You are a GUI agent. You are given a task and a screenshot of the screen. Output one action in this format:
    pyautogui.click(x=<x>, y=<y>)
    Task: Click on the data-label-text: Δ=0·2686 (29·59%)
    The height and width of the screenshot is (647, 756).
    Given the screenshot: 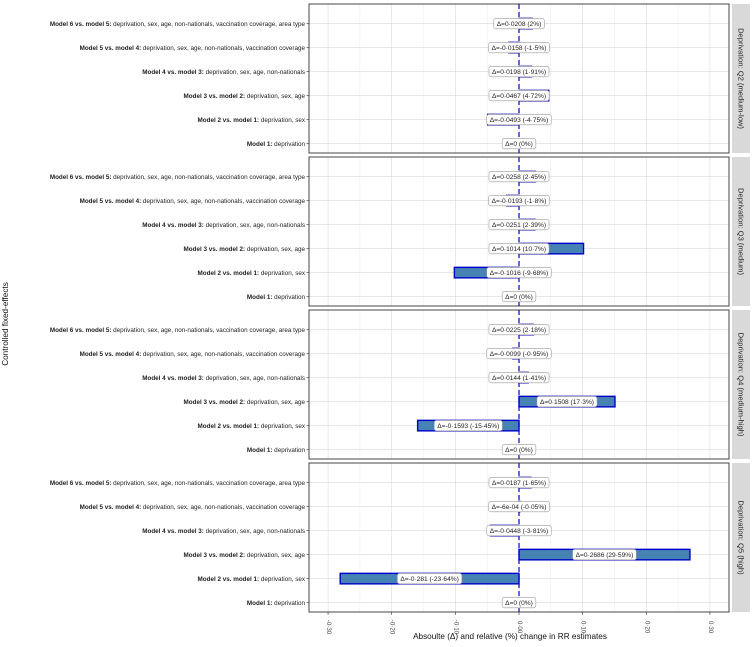 What is the action you would take?
    pyautogui.click(x=605, y=555)
    